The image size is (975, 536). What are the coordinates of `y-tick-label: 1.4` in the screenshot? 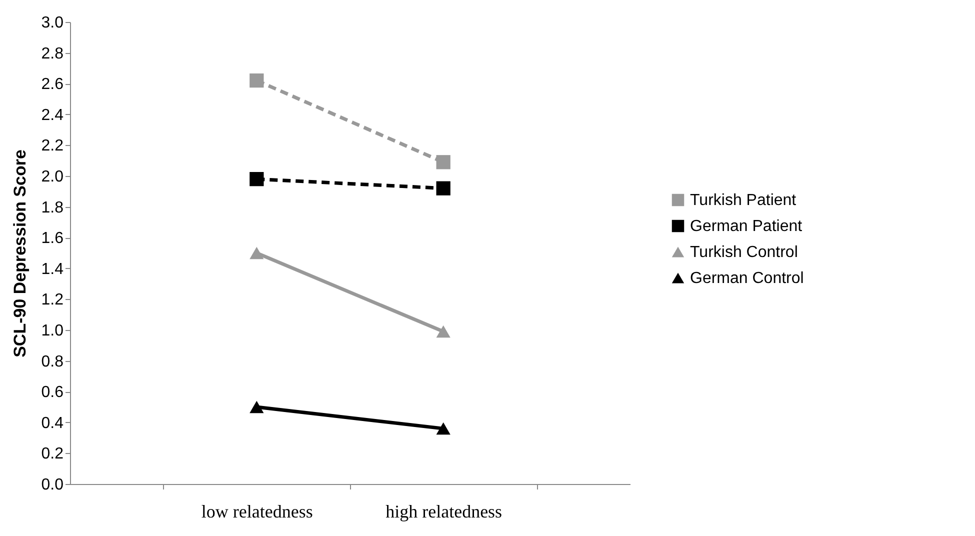 It's located at (52, 269).